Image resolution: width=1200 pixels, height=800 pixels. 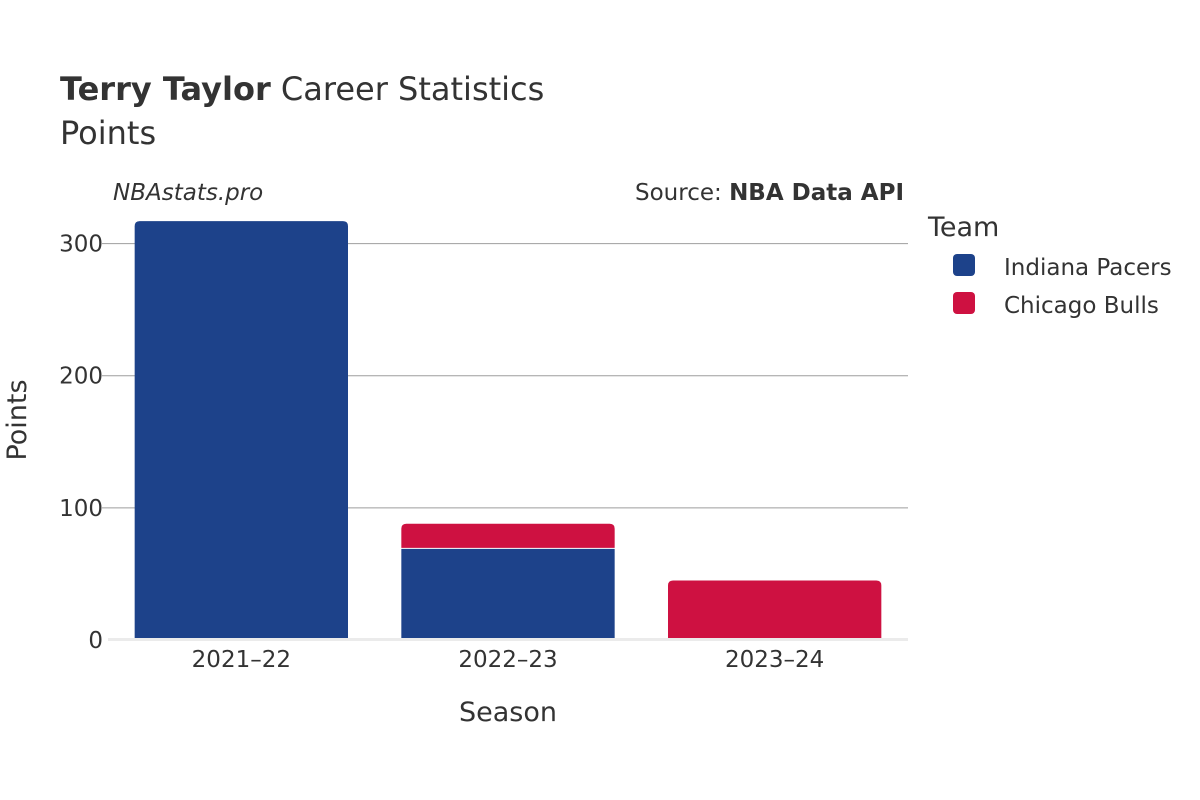 What do you see at coordinates (241, 430) in the screenshot?
I see `bar-2021-22-indiana-pacers` at bounding box center [241, 430].